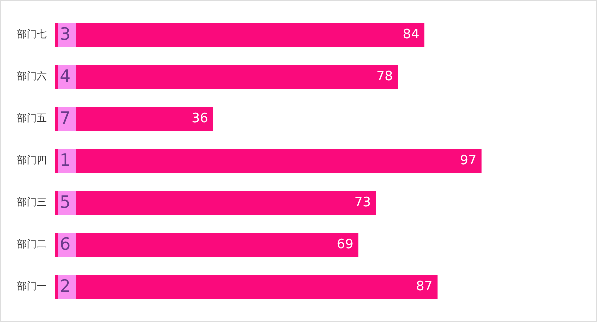 Image resolution: width=597 pixels, height=322 pixels. I want to click on y-tick-label: 部门六, so click(32, 76).